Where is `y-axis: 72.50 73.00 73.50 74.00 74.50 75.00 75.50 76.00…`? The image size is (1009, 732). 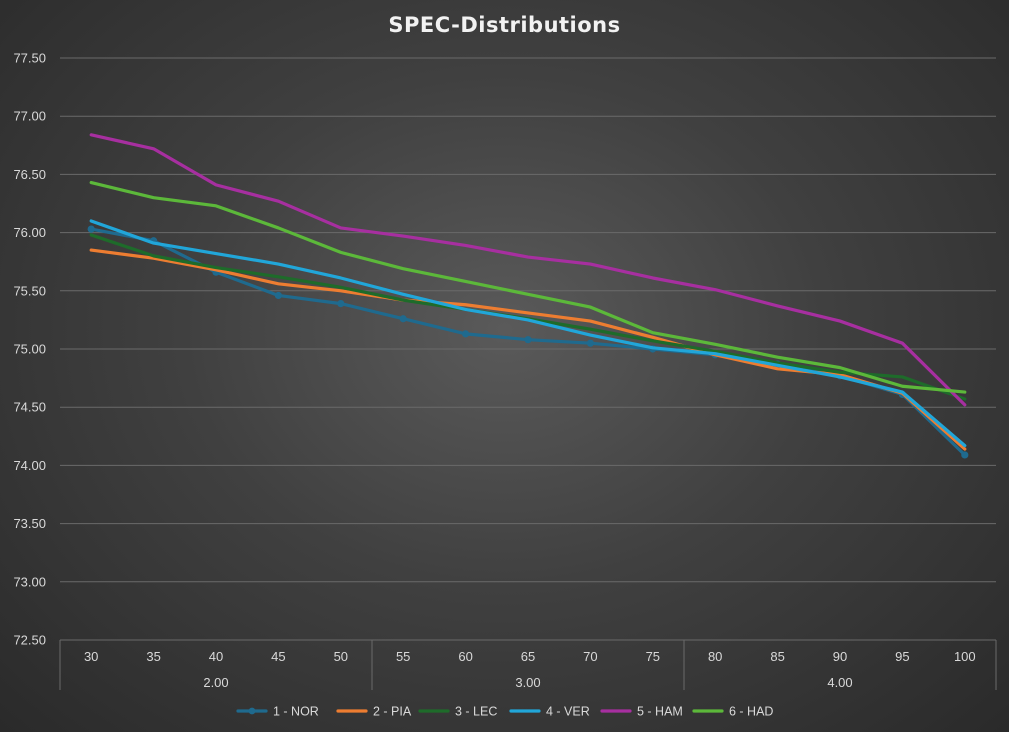
y-axis: 72.50 73.00 73.50 74.00 74.50 75.00 75.50 76.00… is located at coordinates (29, 349).